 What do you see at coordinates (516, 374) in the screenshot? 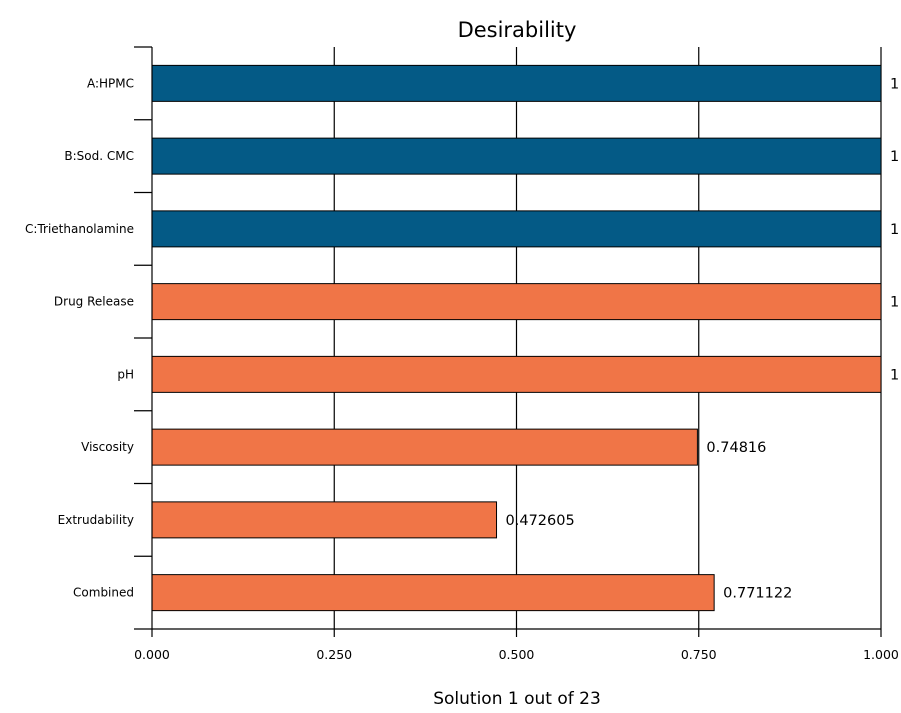
I see `bar-ph` at bounding box center [516, 374].